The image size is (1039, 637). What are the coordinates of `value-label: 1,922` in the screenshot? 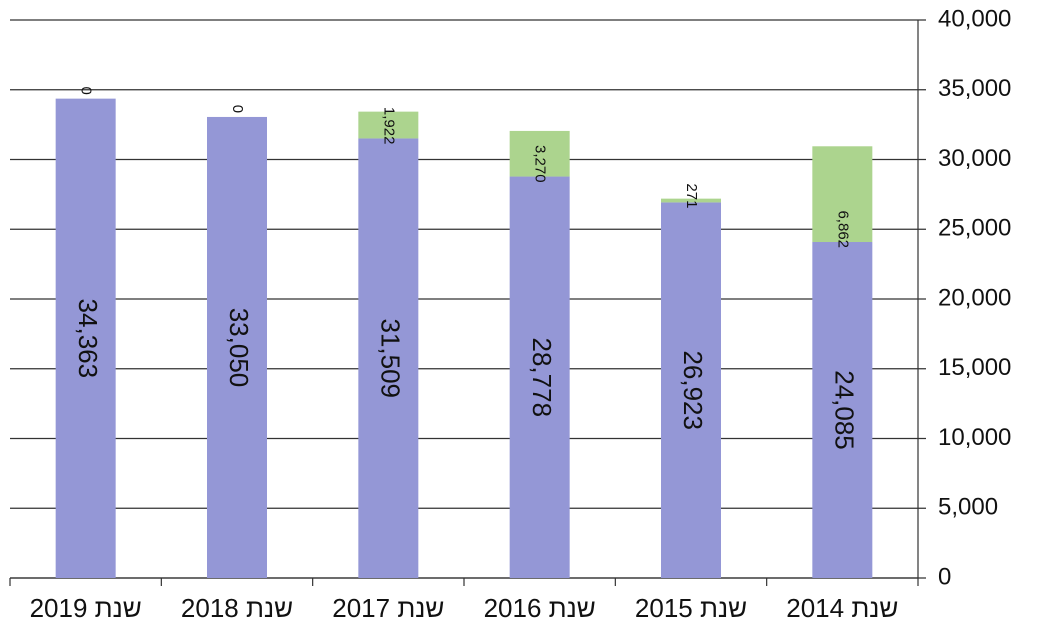 It's located at (388, 126).